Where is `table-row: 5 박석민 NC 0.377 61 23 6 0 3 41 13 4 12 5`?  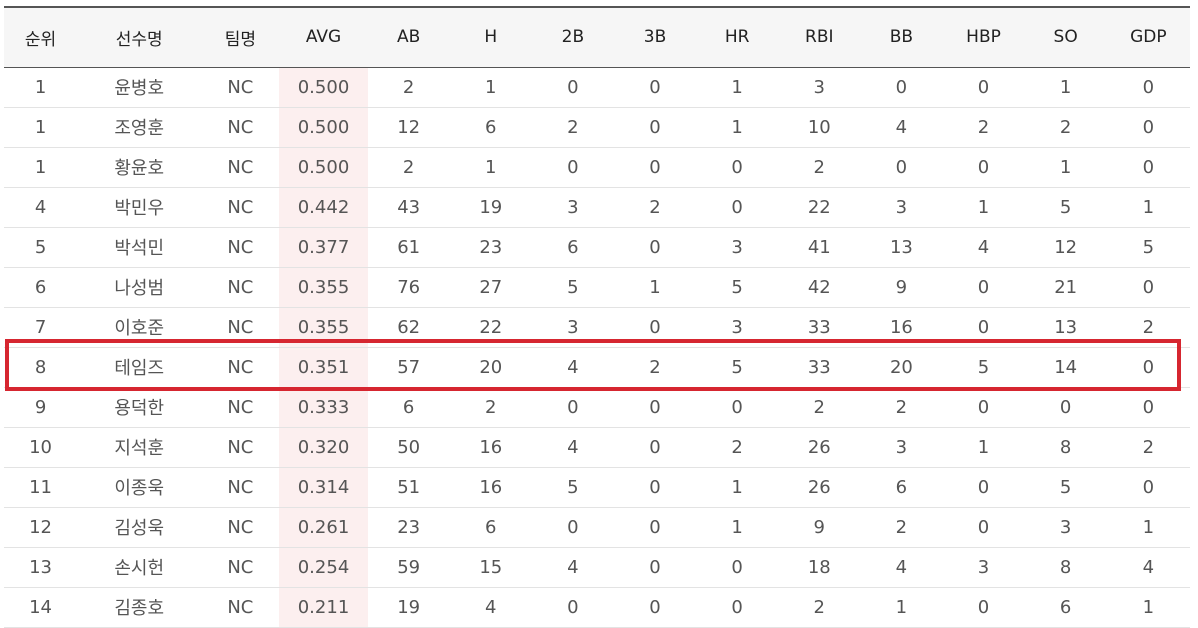
table-row: 5 박석민 NC 0.377 61 23 6 0 3 41 13 4 12 5 is located at coordinates (597, 247).